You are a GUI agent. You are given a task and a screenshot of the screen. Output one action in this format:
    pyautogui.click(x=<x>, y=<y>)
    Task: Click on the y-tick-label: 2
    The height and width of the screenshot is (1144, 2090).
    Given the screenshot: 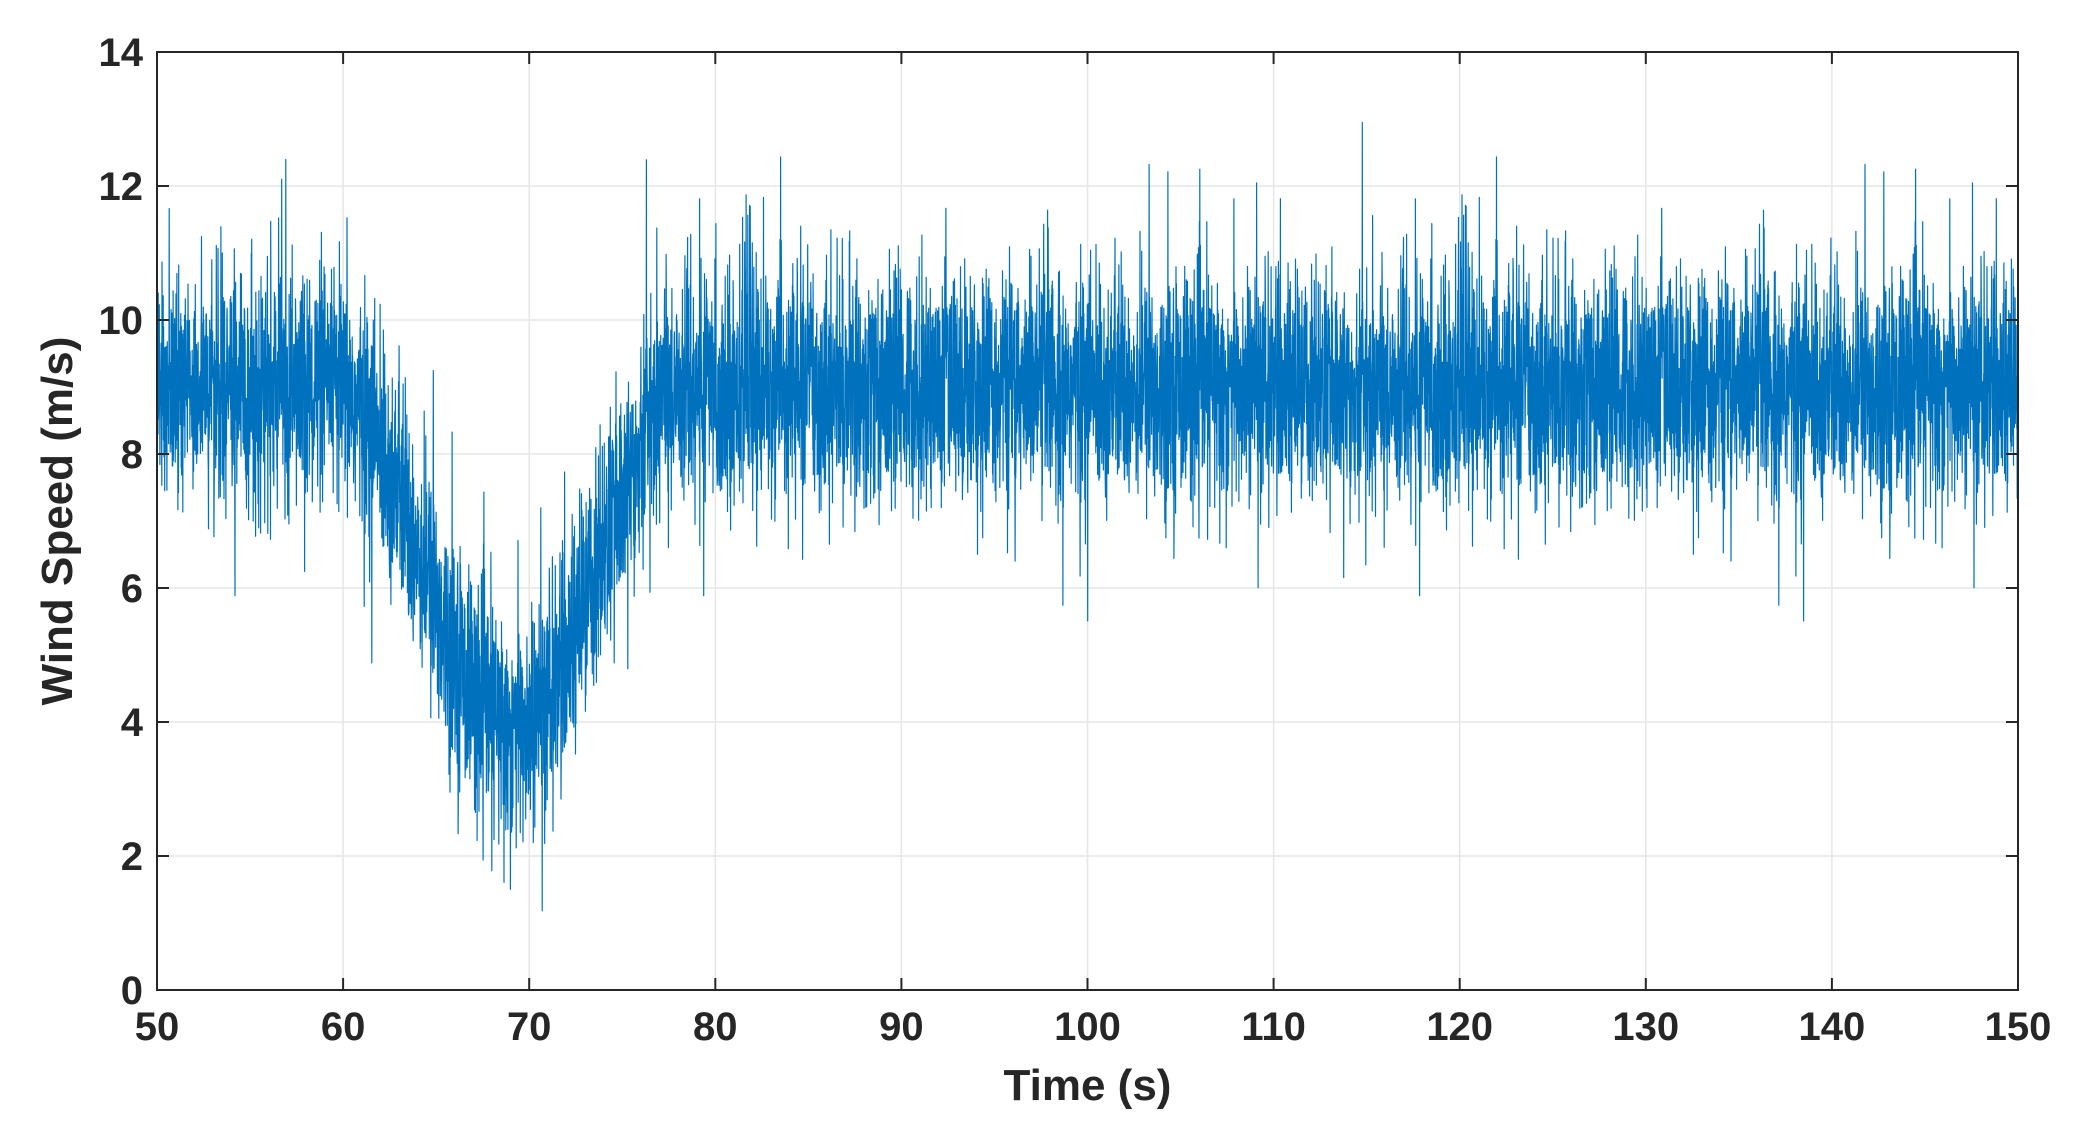 What is the action you would take?
    pyautogui.click(x=132, y=857)
    